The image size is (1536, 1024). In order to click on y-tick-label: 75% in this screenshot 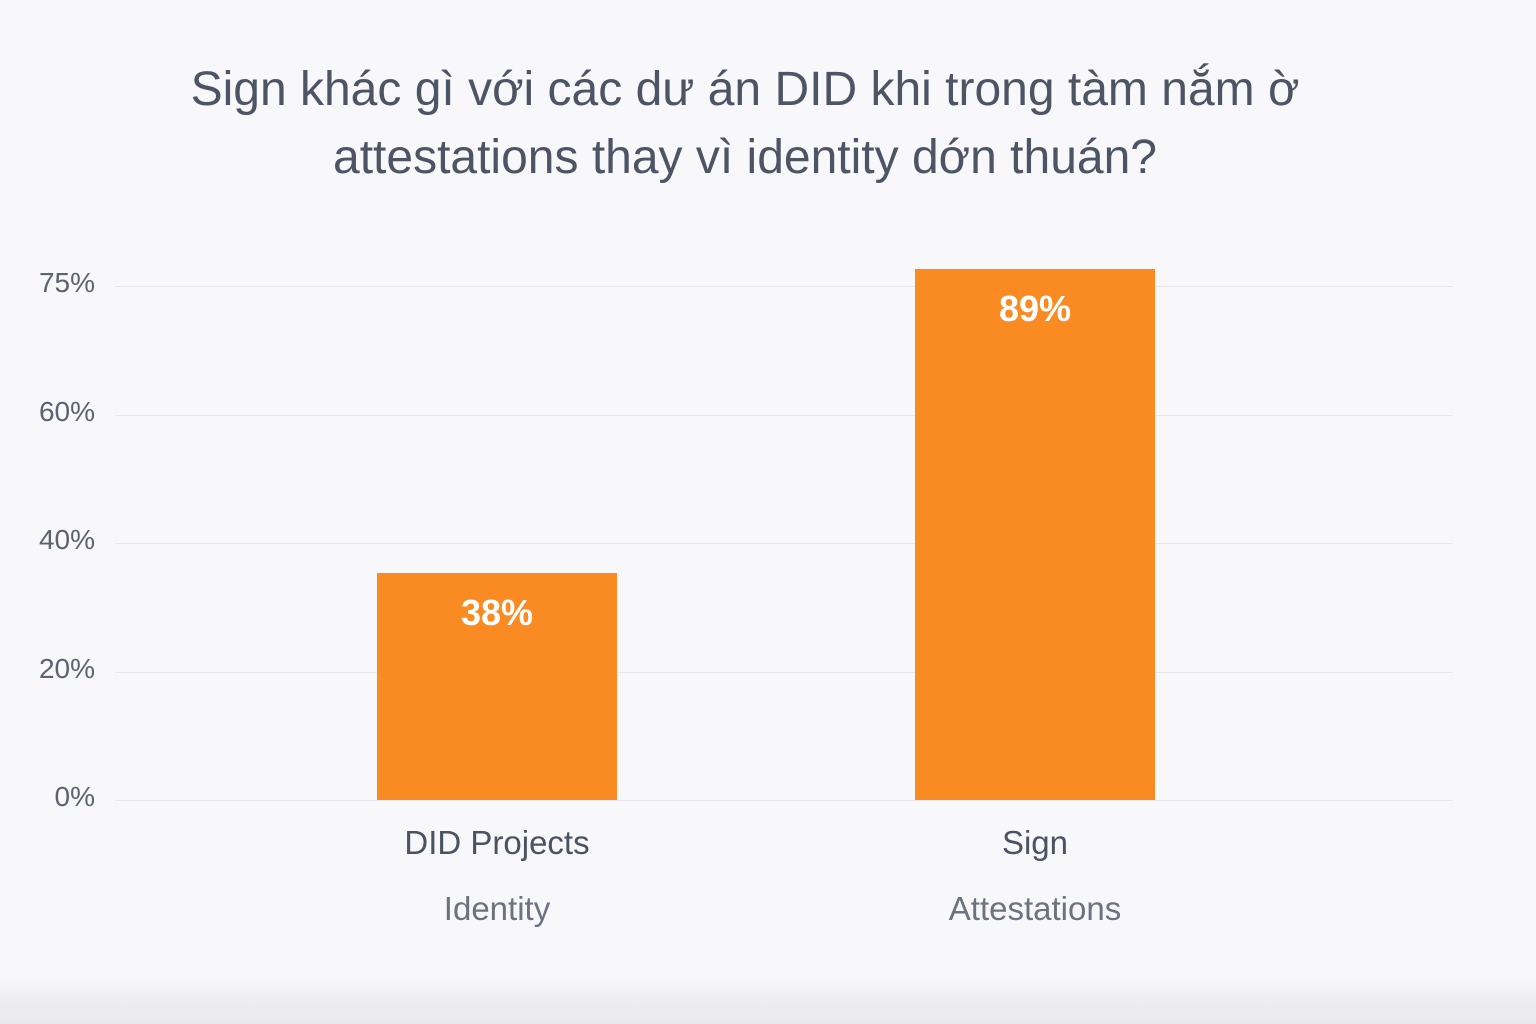, I will do `click(66, 282)`.